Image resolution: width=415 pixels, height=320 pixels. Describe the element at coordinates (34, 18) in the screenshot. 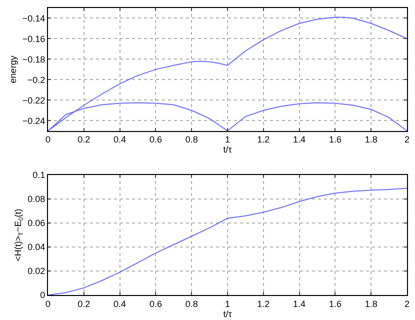

I see `y-tick-label: −0.14` at that location.